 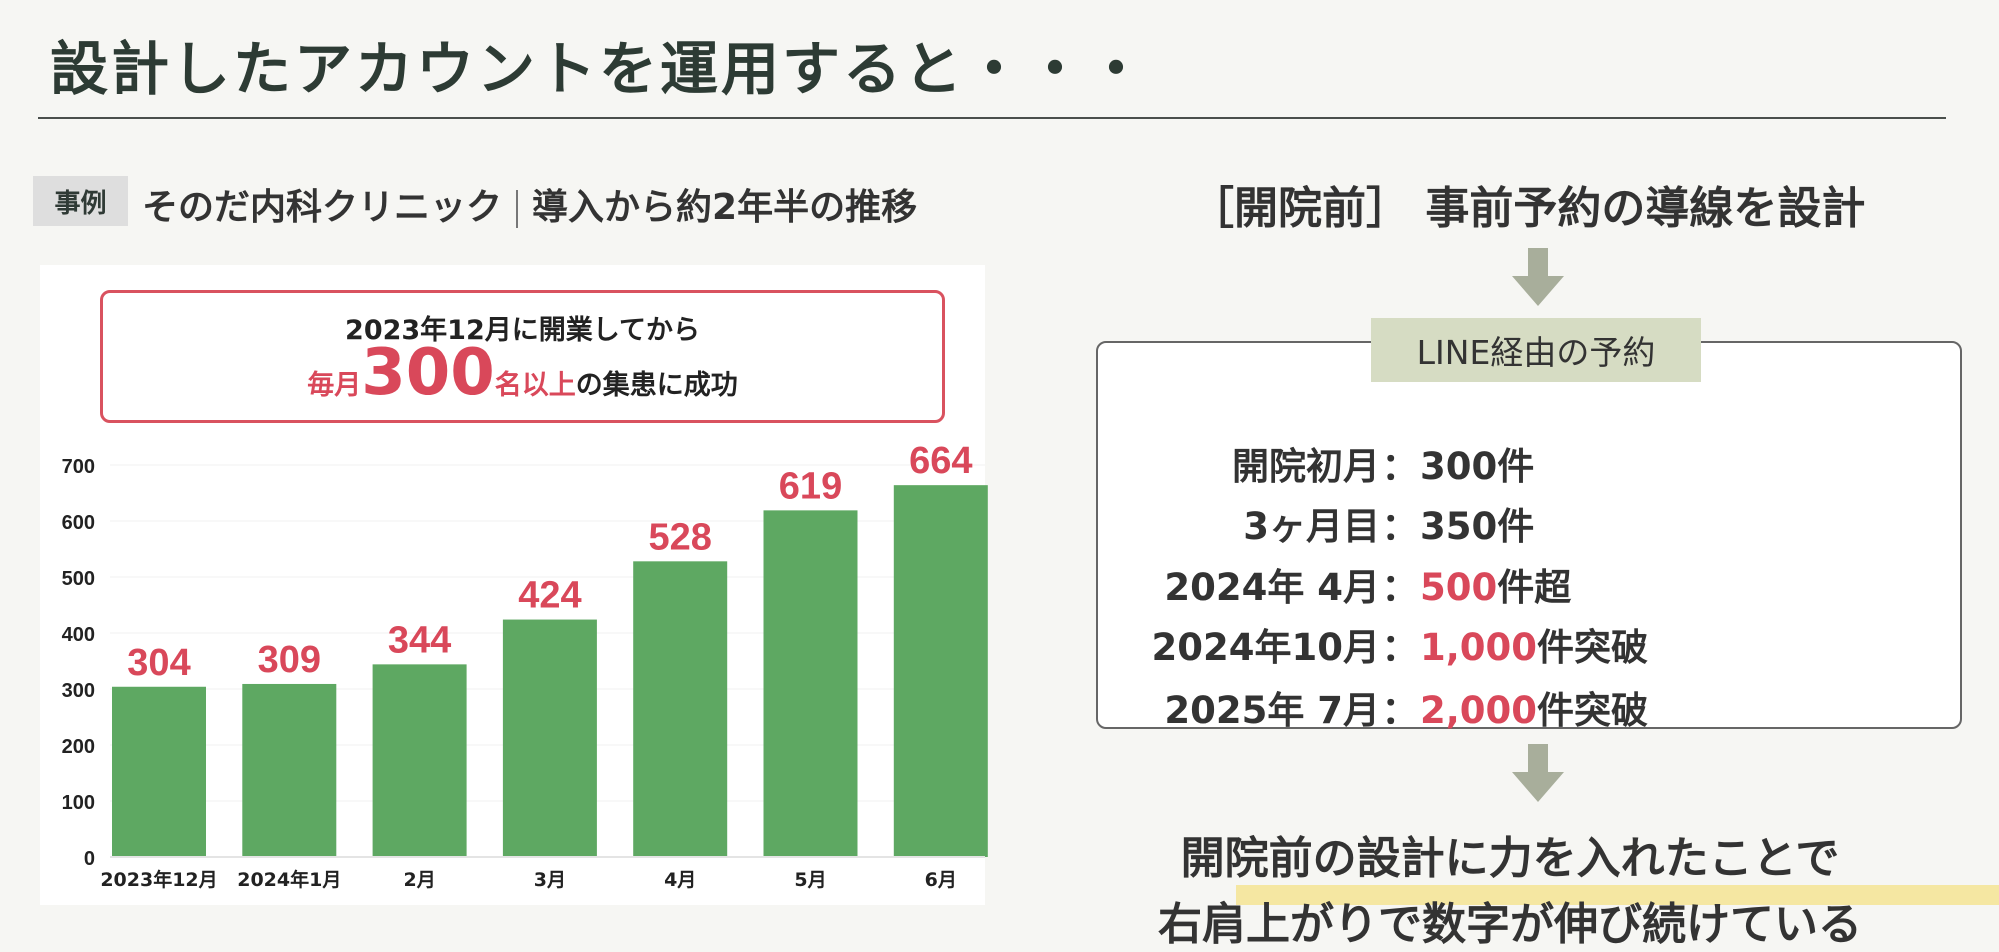 I want to click on x-tick-label: 6月, so click(x=941, y=880).